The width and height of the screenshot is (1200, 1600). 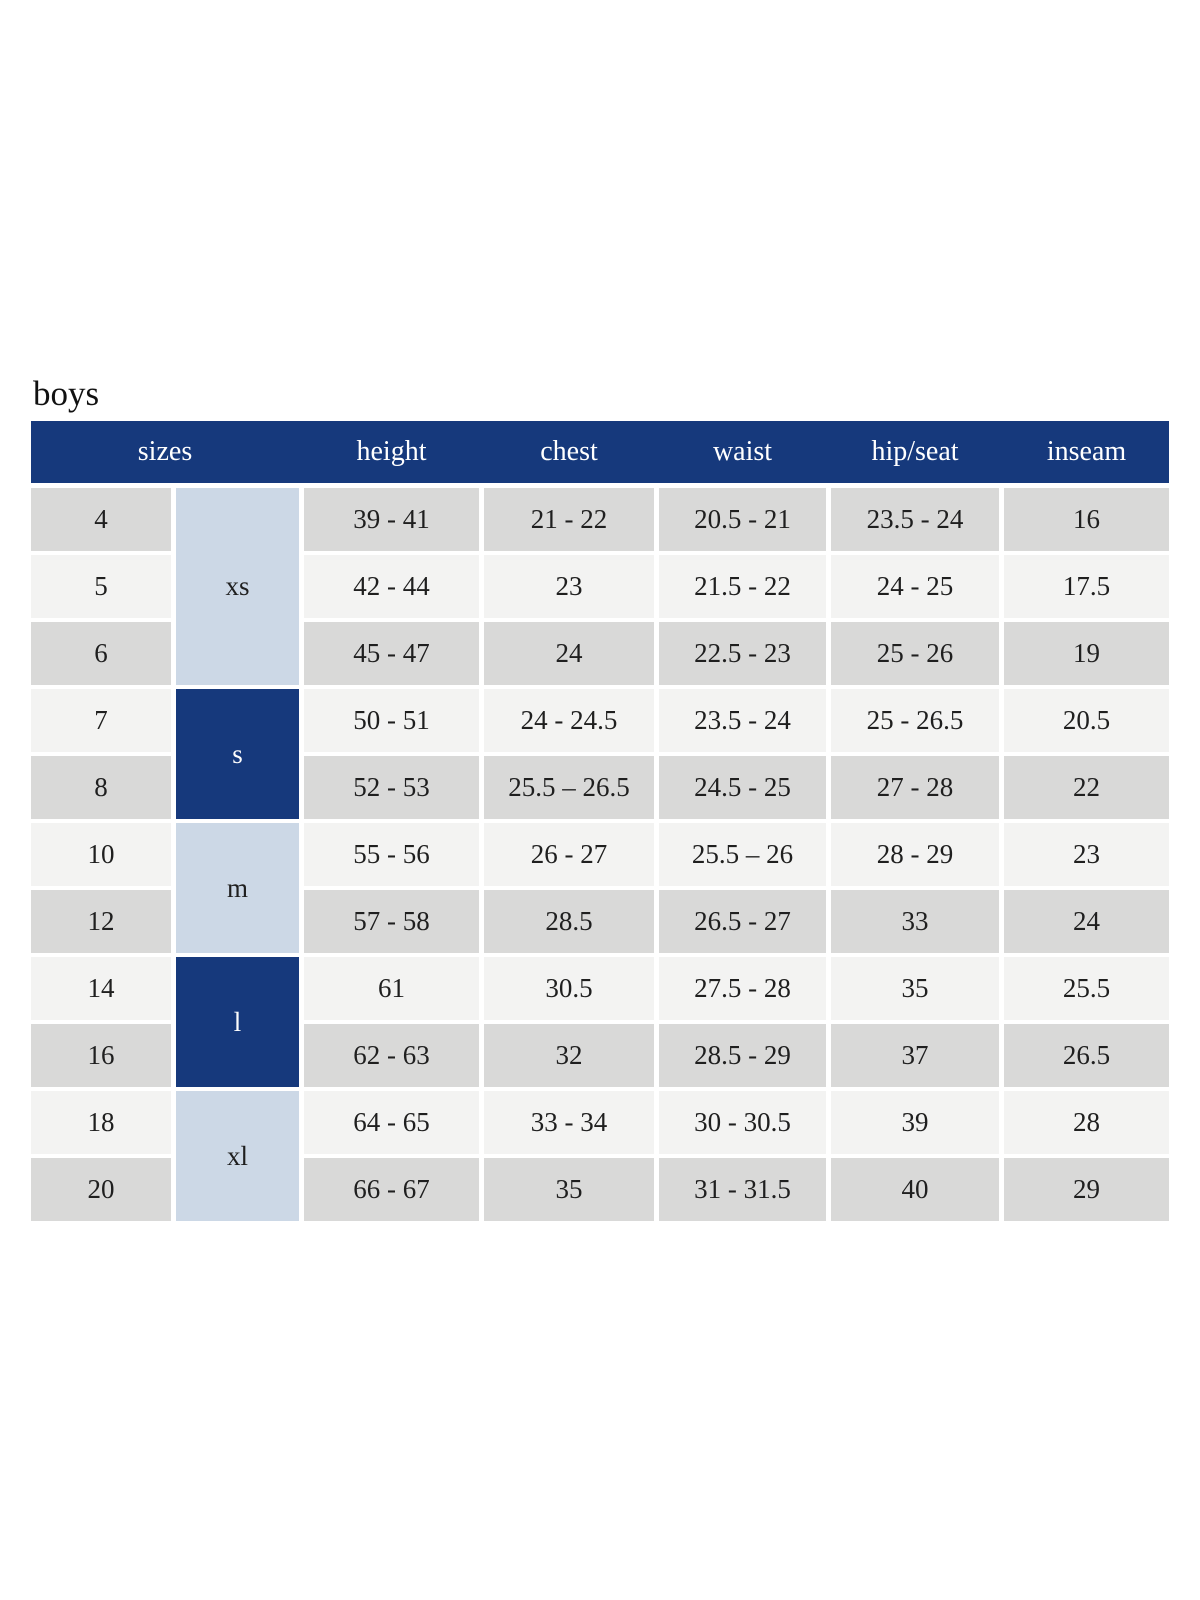 What do you see at coordinates (391, 720) in the screenshot?
I see `height-cell: 50 - 51` at bounding box center [391, 720].